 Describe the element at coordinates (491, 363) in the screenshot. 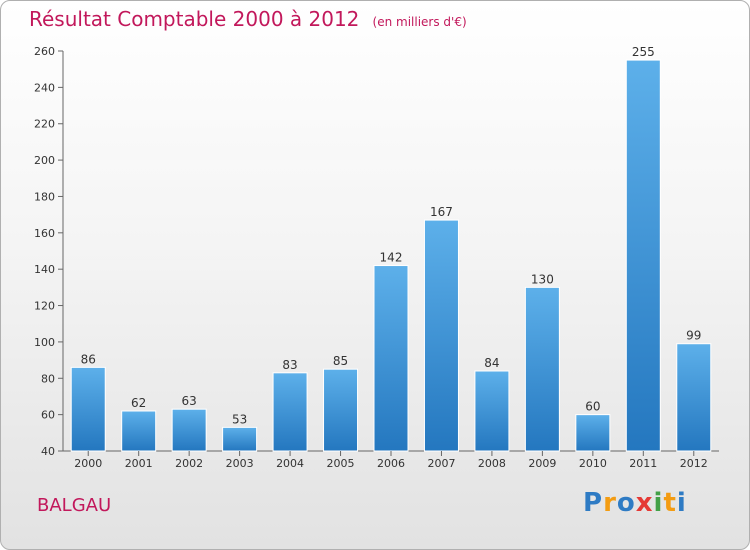

I see `bar-value-label: 84` at that location.